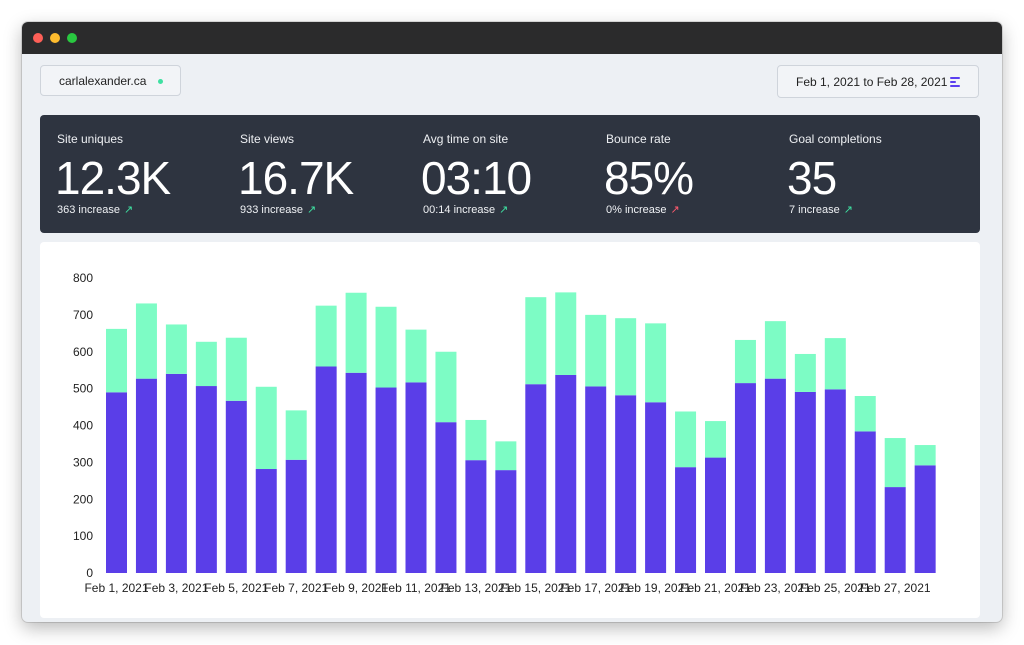 The image size is (1024, 645). I want to click on x-tick-label: Feb 25, 2021, so click(835, 588).